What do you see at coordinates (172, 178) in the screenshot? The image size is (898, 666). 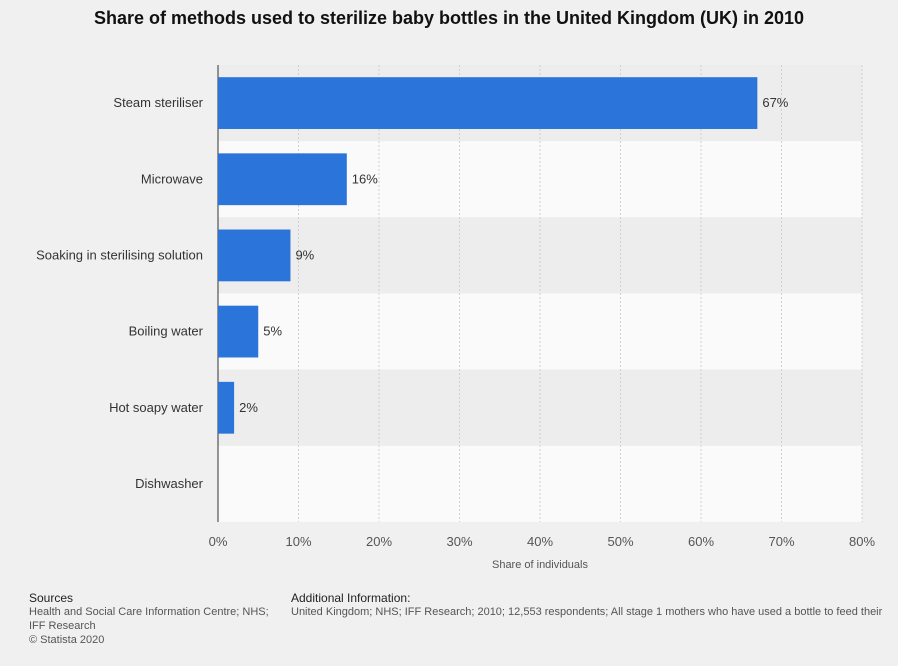 I see `category-label: Microwave` at bounding box center [172, 178].